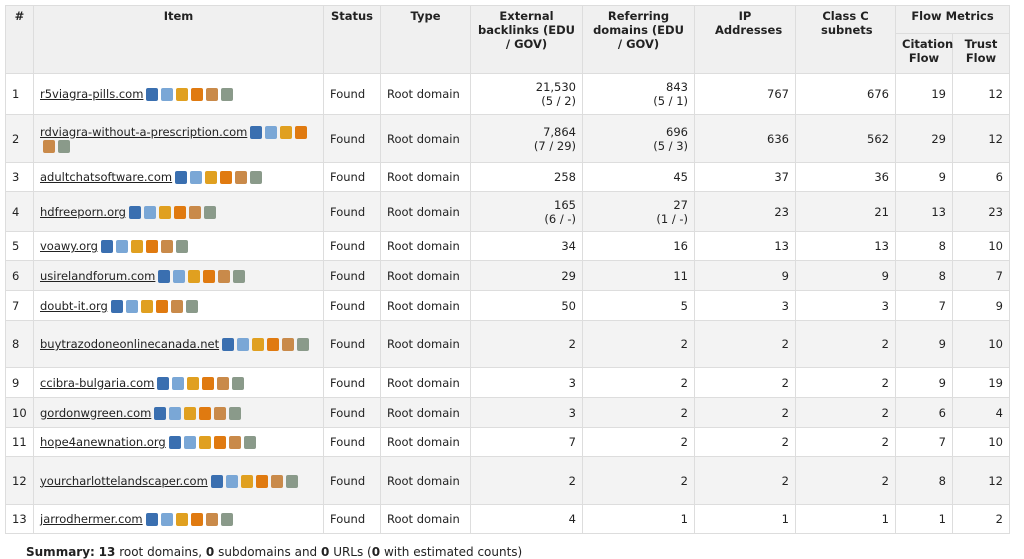 This screenshot has width=1024, height=559. What do you see at coordinates (124, 480) in the screenshot?
I see `domain-link: yourcharlottelandscaper.com` at bounding box center [124, 480].